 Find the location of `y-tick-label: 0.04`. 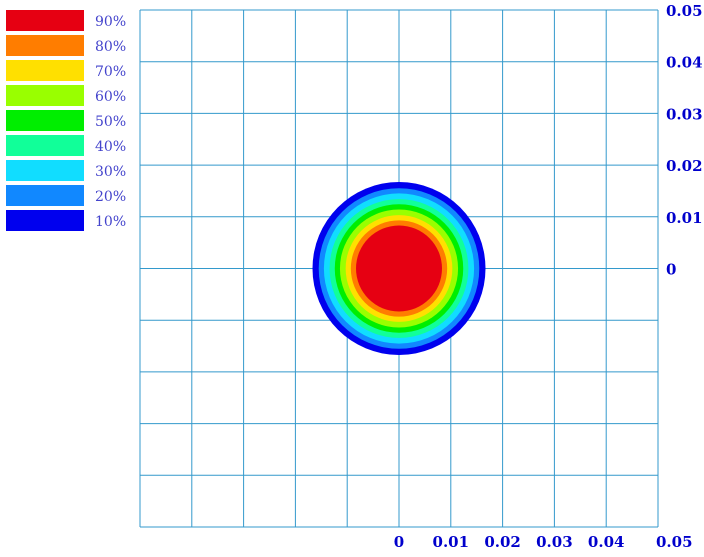

y-tick-label: 0.04 is located at coordinates (684, 63).